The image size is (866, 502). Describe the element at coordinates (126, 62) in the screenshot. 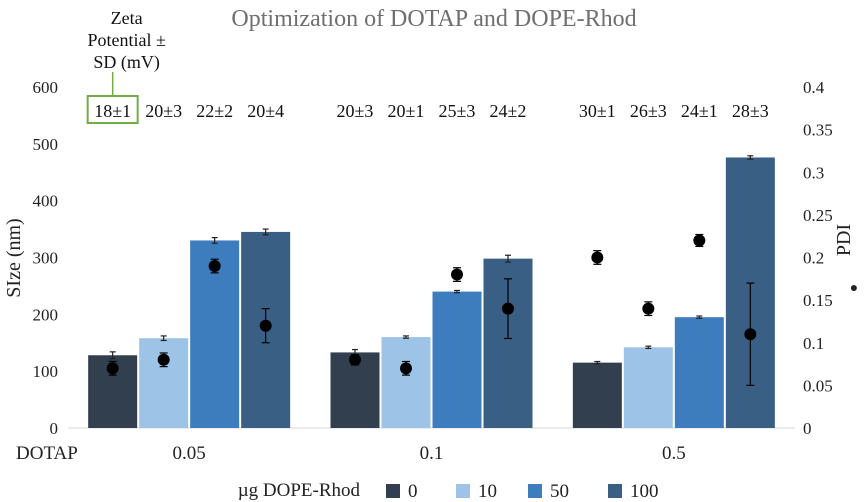

I see `zeta-header-line: SD (mV)` at that location.